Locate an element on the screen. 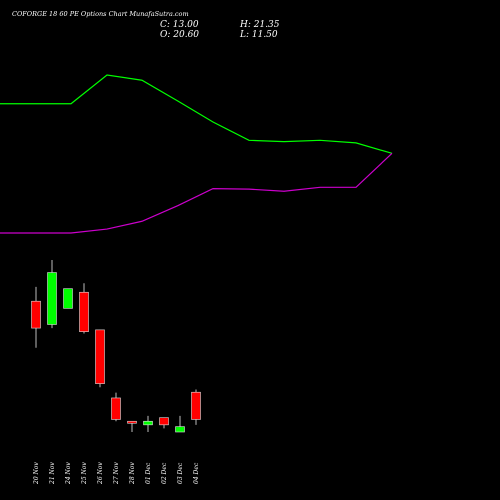  open-value: O: 20.60 is located at coordinates (180, 35).